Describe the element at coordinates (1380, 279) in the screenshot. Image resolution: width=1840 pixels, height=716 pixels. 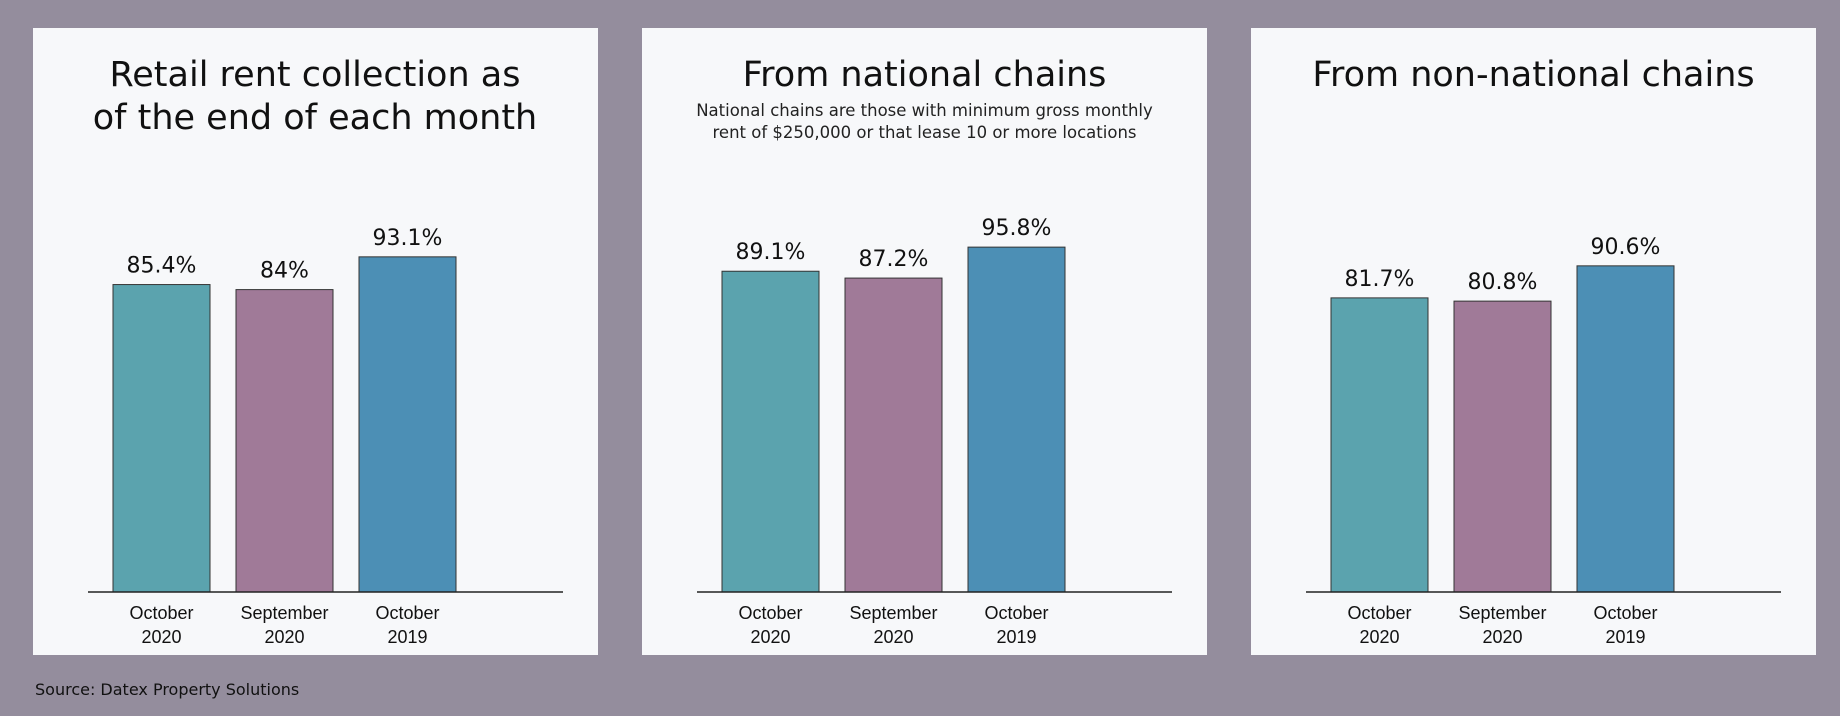
I see `bar-value-label: 81.7%` at that location.